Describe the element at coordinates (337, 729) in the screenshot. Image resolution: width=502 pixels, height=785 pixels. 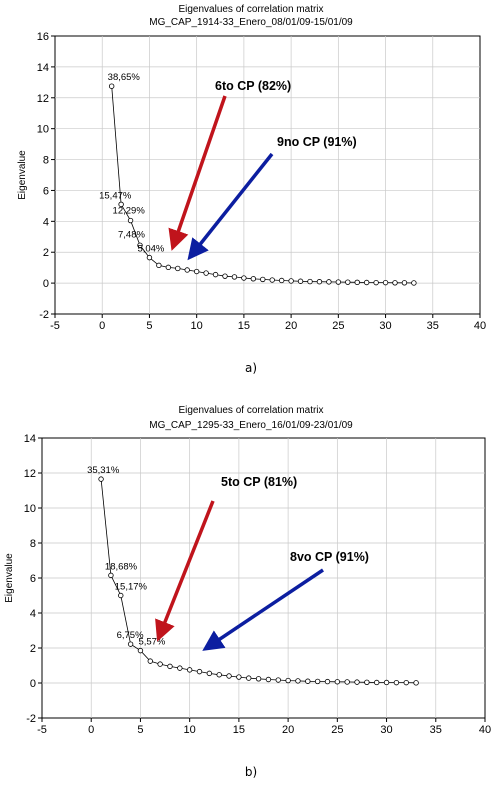
I see `x-tick-label: 25` at that location.